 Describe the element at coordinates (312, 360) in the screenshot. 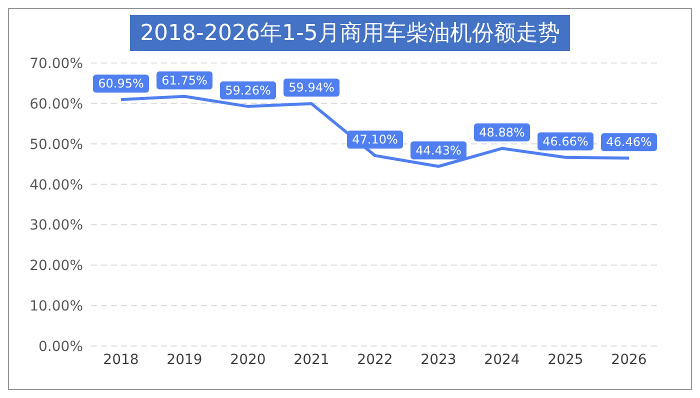

I see `x-tick-label: 2021` at that location.